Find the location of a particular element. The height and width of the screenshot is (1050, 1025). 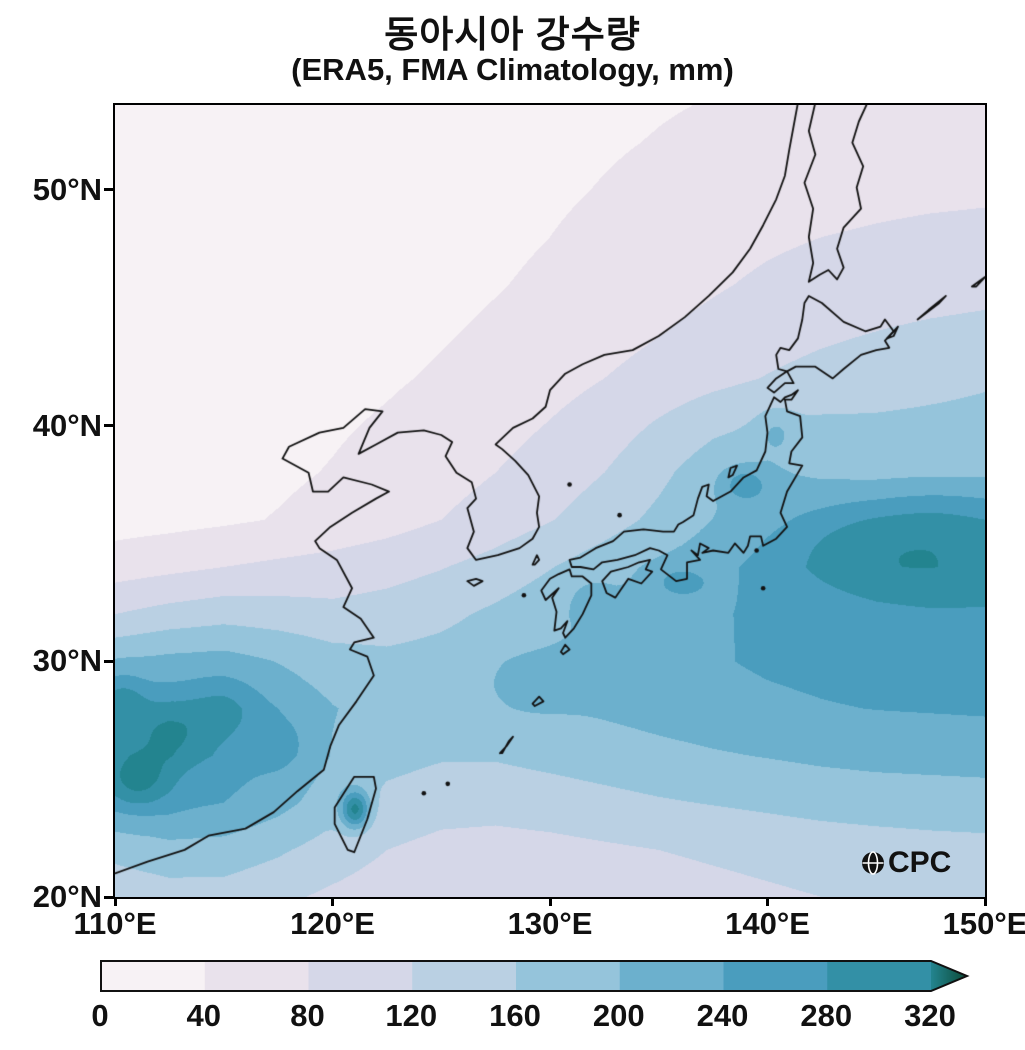

colorbar-tick-label: 120 is located at coordinates (411, 1015).